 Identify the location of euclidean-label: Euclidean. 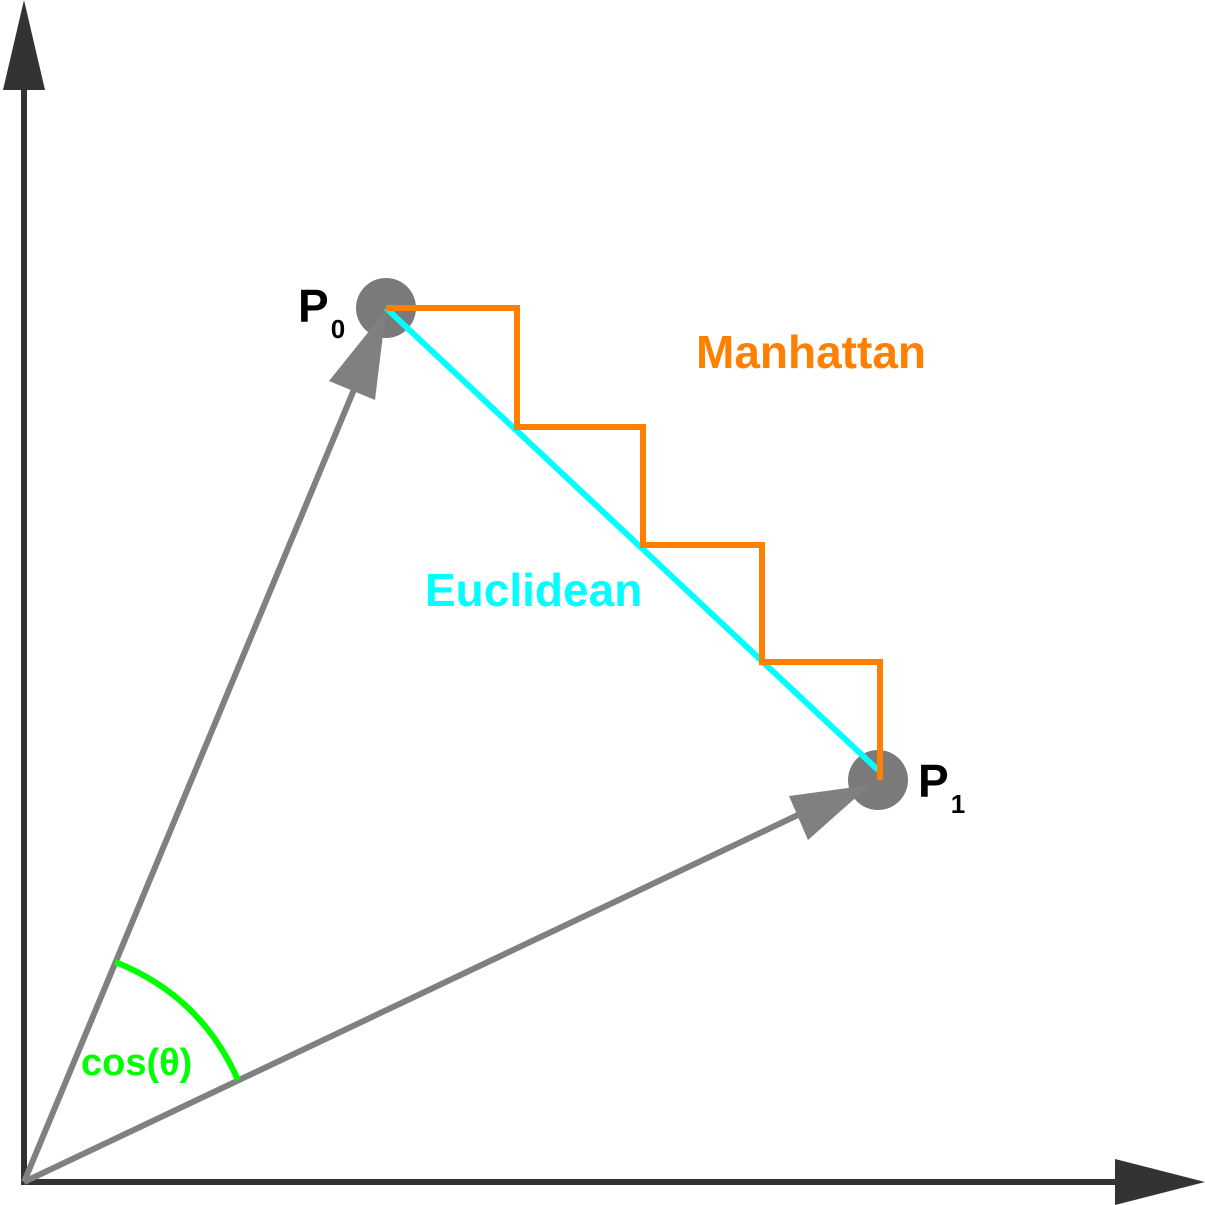
(533, 590).